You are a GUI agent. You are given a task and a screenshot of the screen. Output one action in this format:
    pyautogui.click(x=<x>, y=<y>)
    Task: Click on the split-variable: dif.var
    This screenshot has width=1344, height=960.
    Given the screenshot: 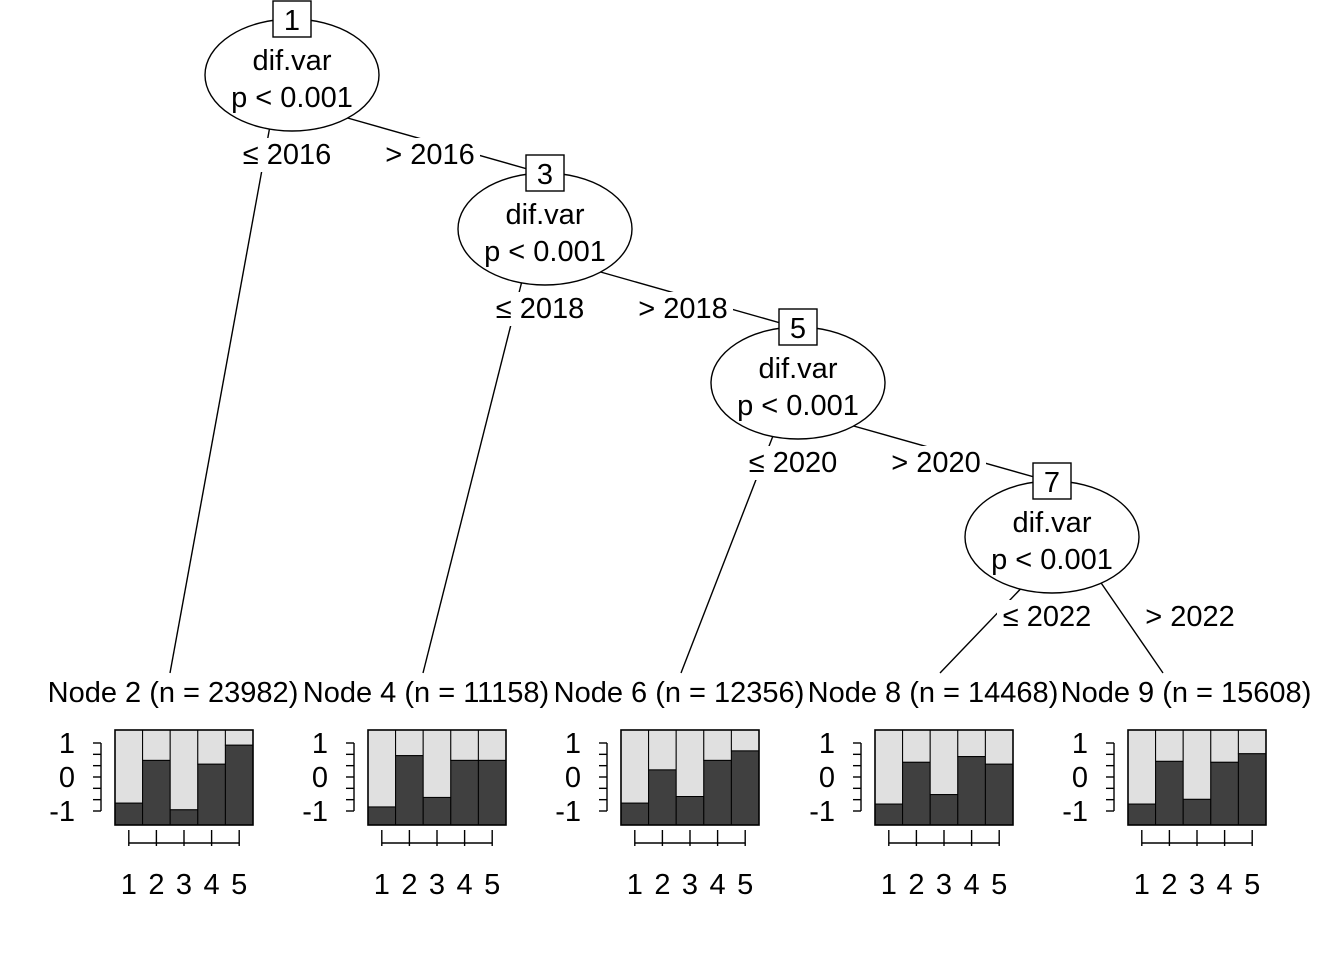 What is the action you would take?
    pyautogui.click(x=292, y=61)
    